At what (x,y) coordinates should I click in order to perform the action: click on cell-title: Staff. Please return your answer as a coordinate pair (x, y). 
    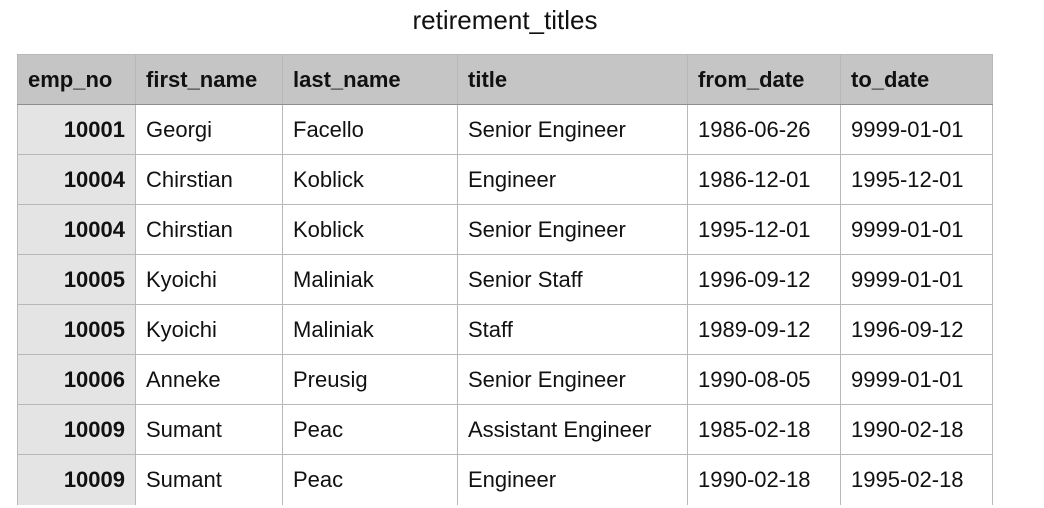
    Looking at the image, I should click on (572, 329).